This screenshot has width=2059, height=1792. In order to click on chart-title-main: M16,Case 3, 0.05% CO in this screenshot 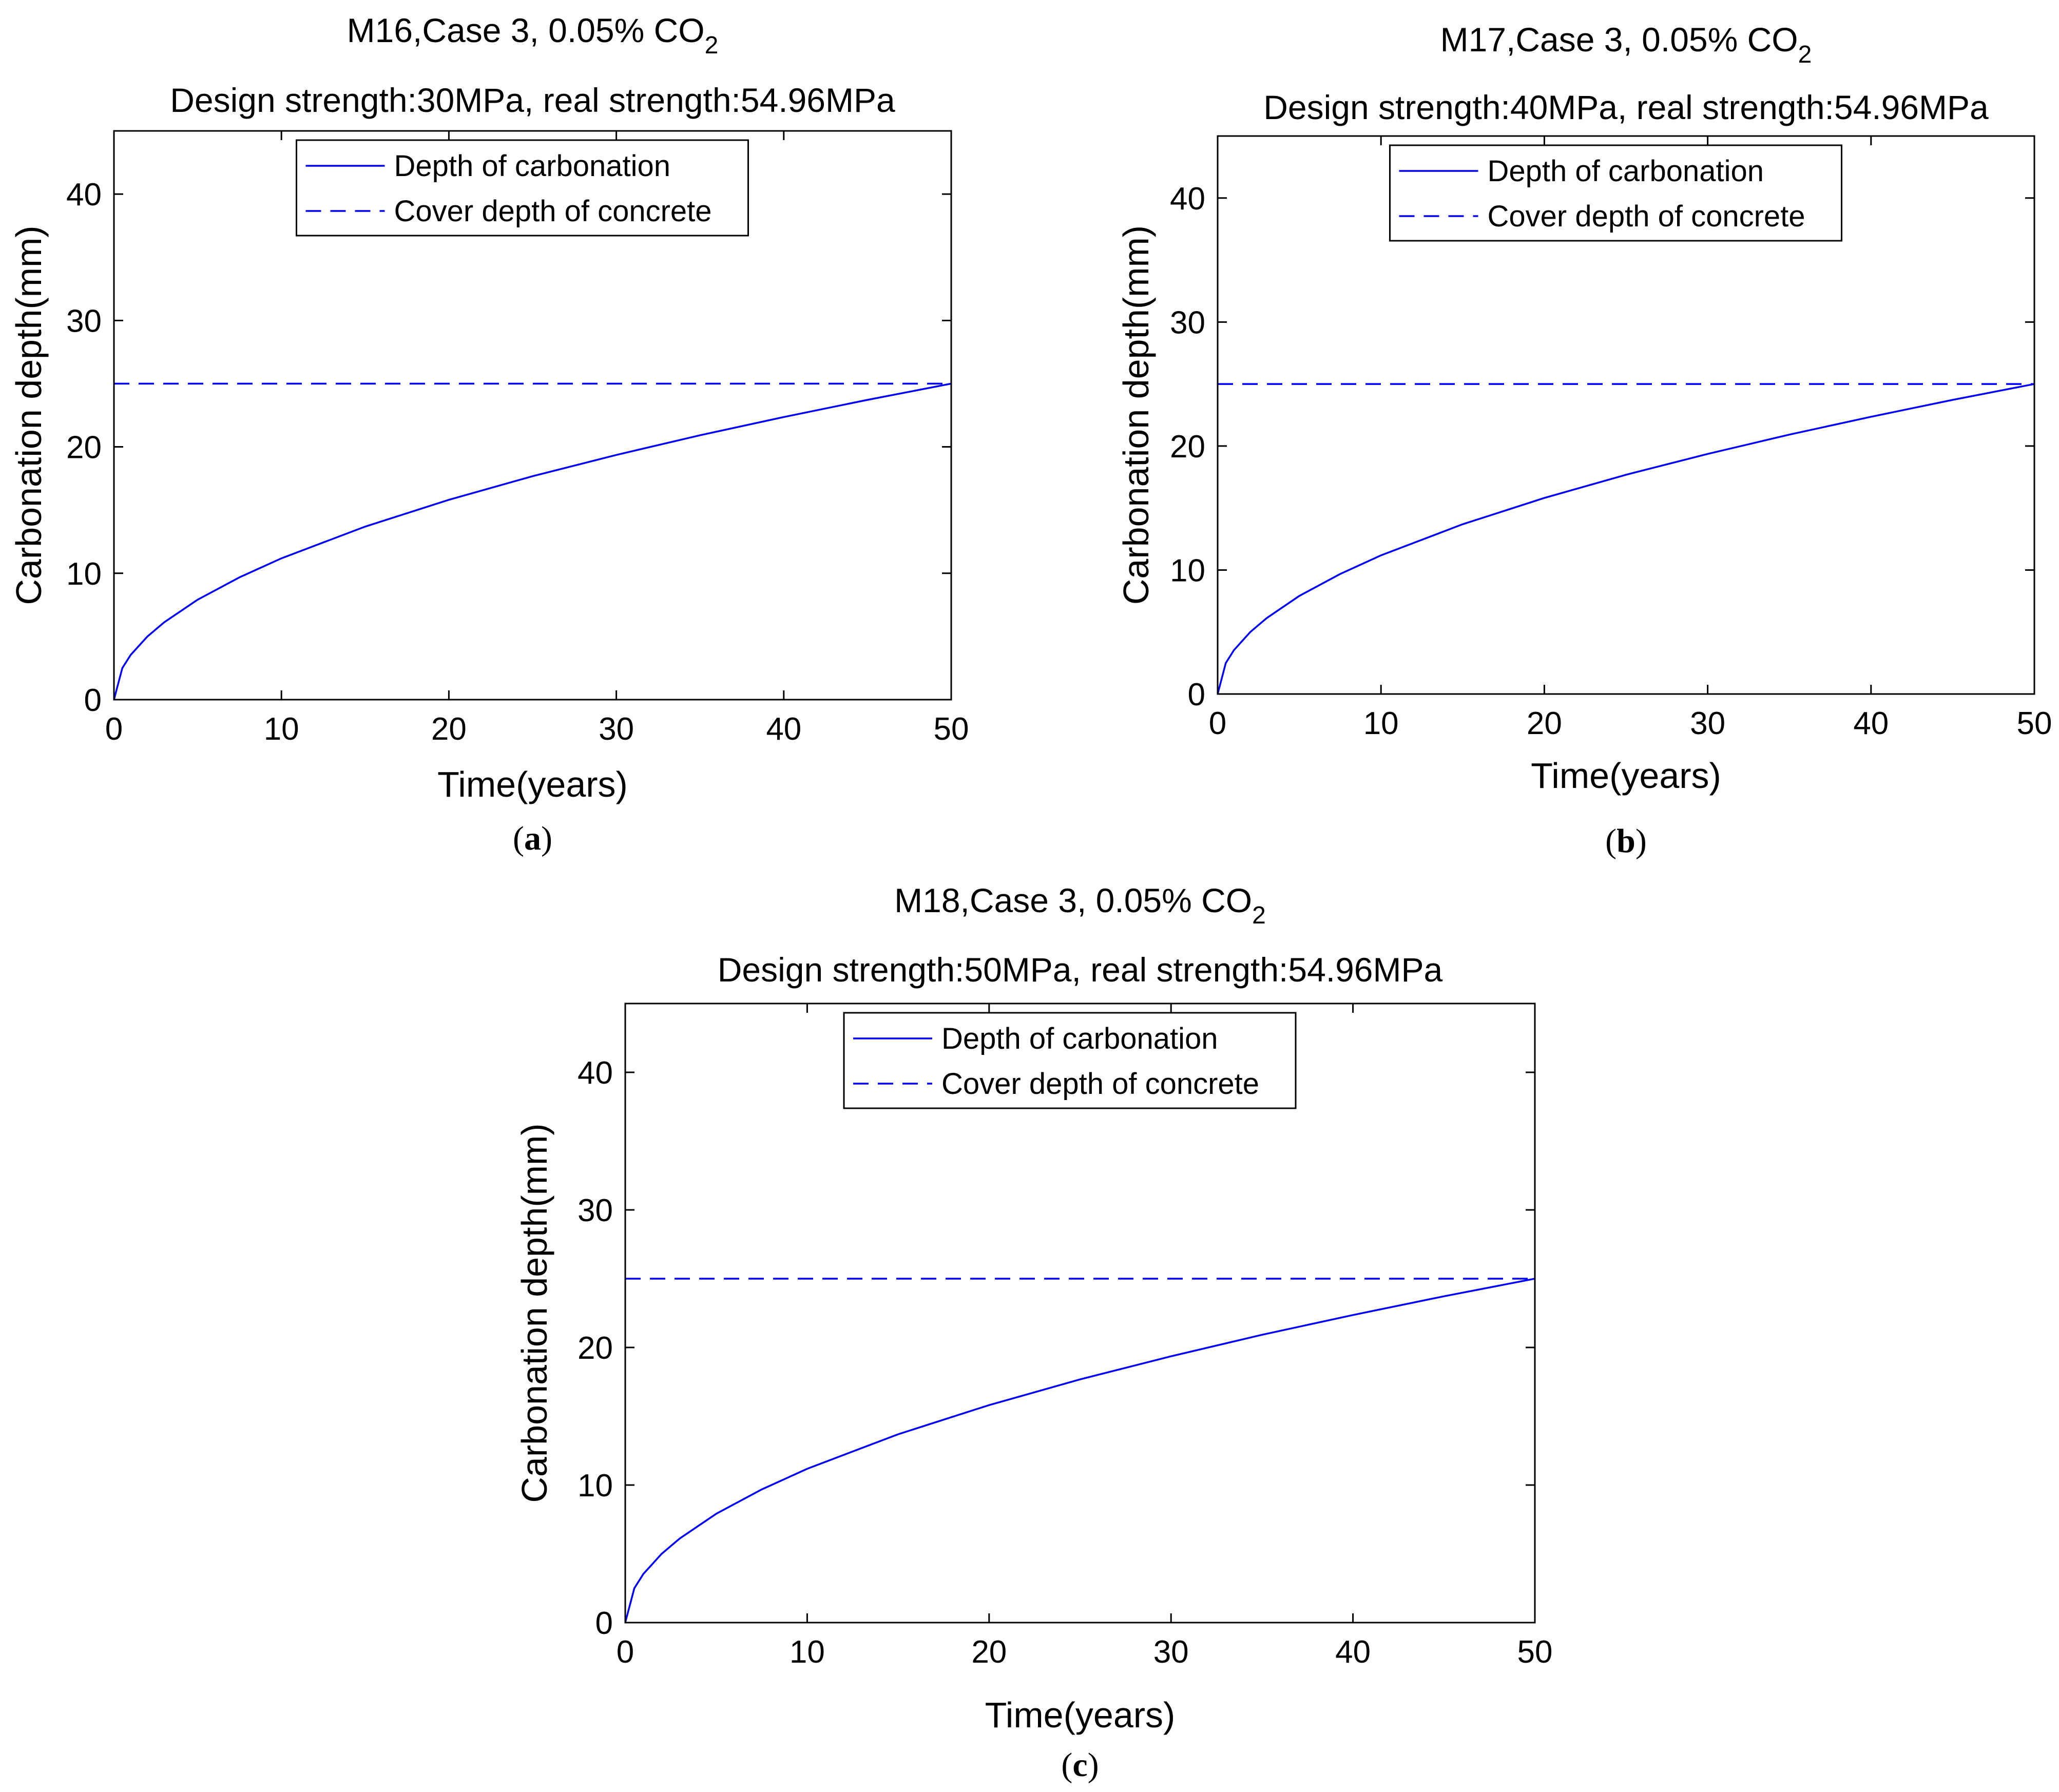, I will do `click(526, 30)`.